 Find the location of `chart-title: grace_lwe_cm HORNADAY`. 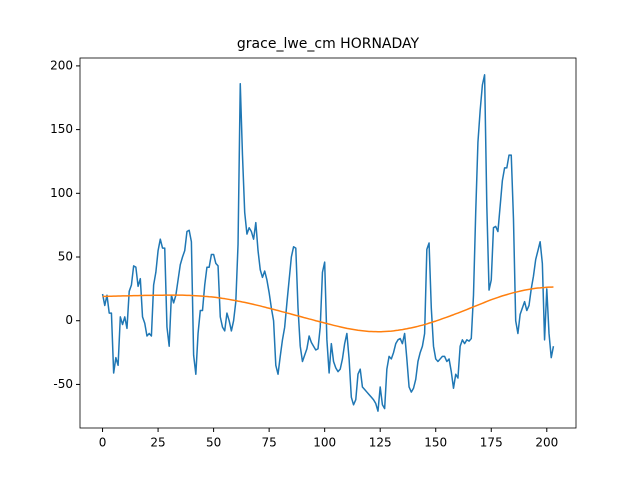

chart-title: grace_lwe_cm HORNADAY is located at coordinates (328, 44).